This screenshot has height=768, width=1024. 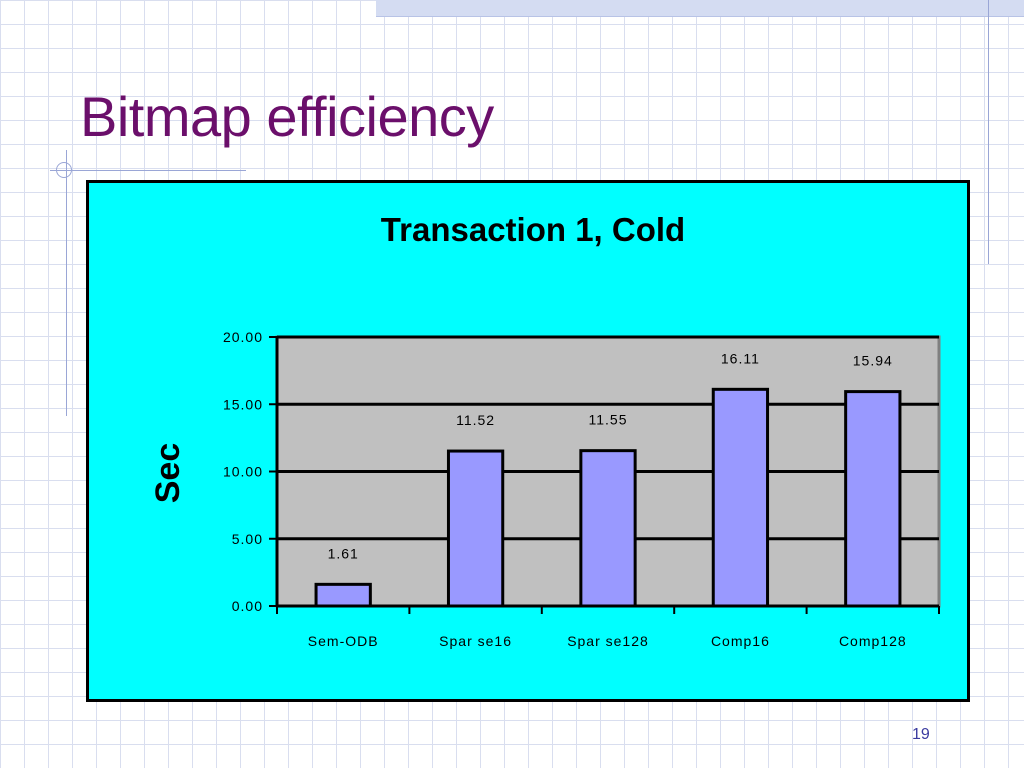 What do you see at coordinates (988, 132) in the screenshot?
I see `right-decorative-rule` at bounding box center [988, 132].